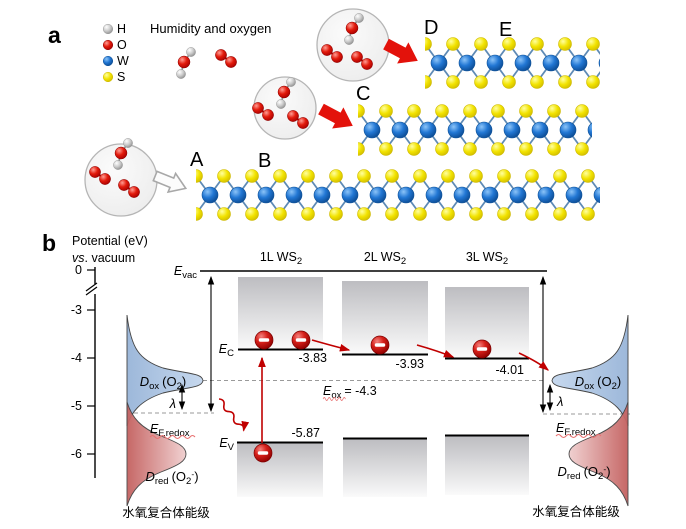 This screenshot has width=686, height=529. I want to click on dred-curve-right, so click(598, 454).